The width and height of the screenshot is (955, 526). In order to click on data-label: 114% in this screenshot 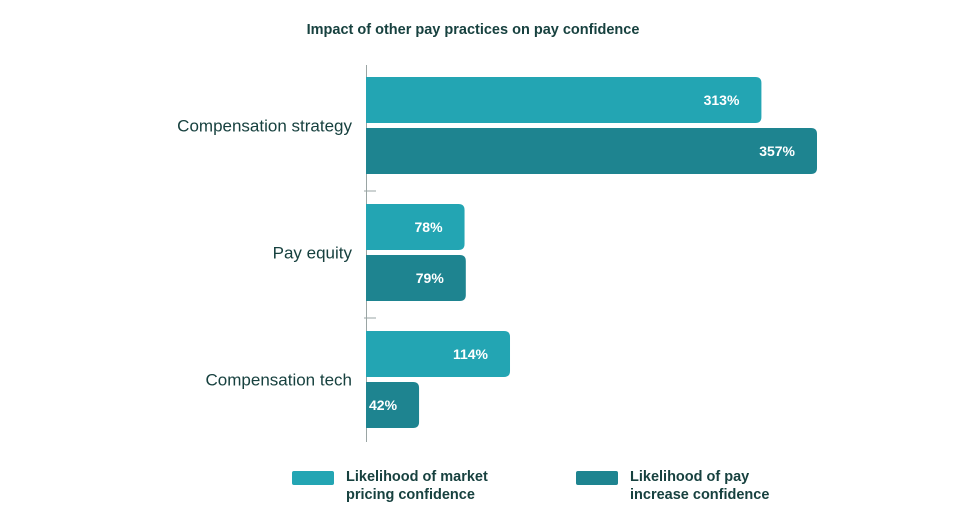, I will do `click(471, 354)`.